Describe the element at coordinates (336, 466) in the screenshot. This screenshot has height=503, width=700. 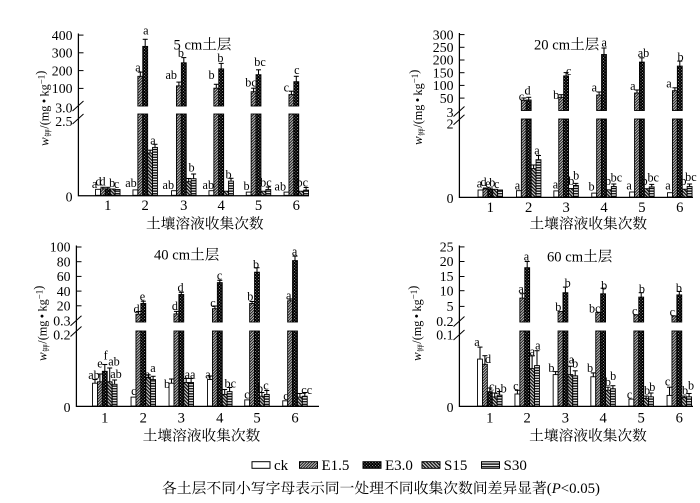
I see `svg-text: E1.5` at that location.